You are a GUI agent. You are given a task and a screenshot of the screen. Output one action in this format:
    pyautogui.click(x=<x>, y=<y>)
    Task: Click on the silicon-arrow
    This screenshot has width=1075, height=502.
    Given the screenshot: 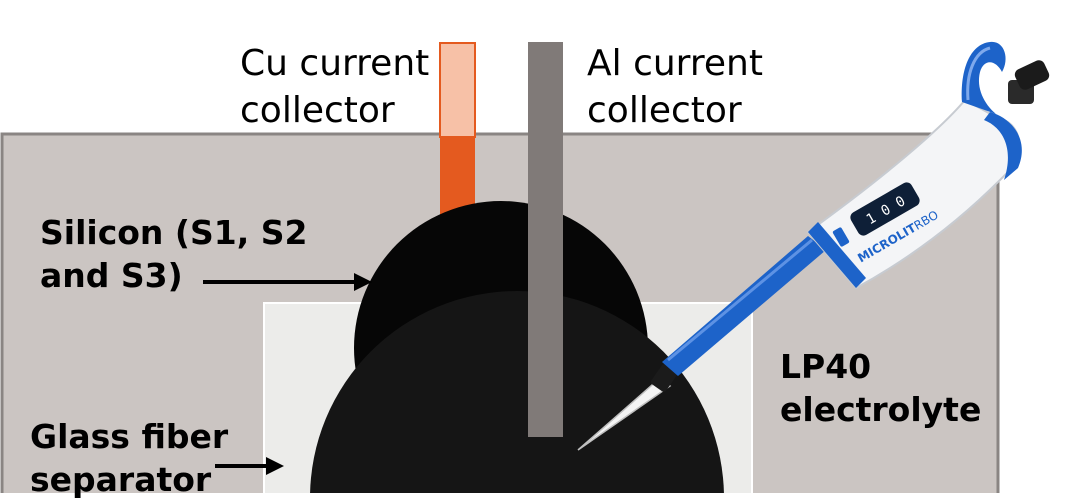 What is the action you would take?
    pyautogui.click(x=287, y=282)
    